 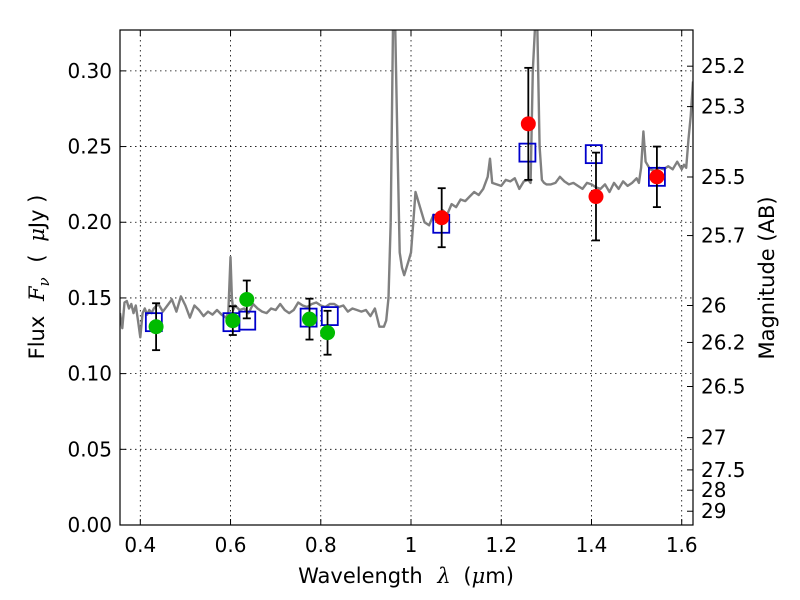 What do you see at coordinates (723, 470) in the screenshot?
I see `y2-tick-label: 27.5` at bounding box center [723, 470].